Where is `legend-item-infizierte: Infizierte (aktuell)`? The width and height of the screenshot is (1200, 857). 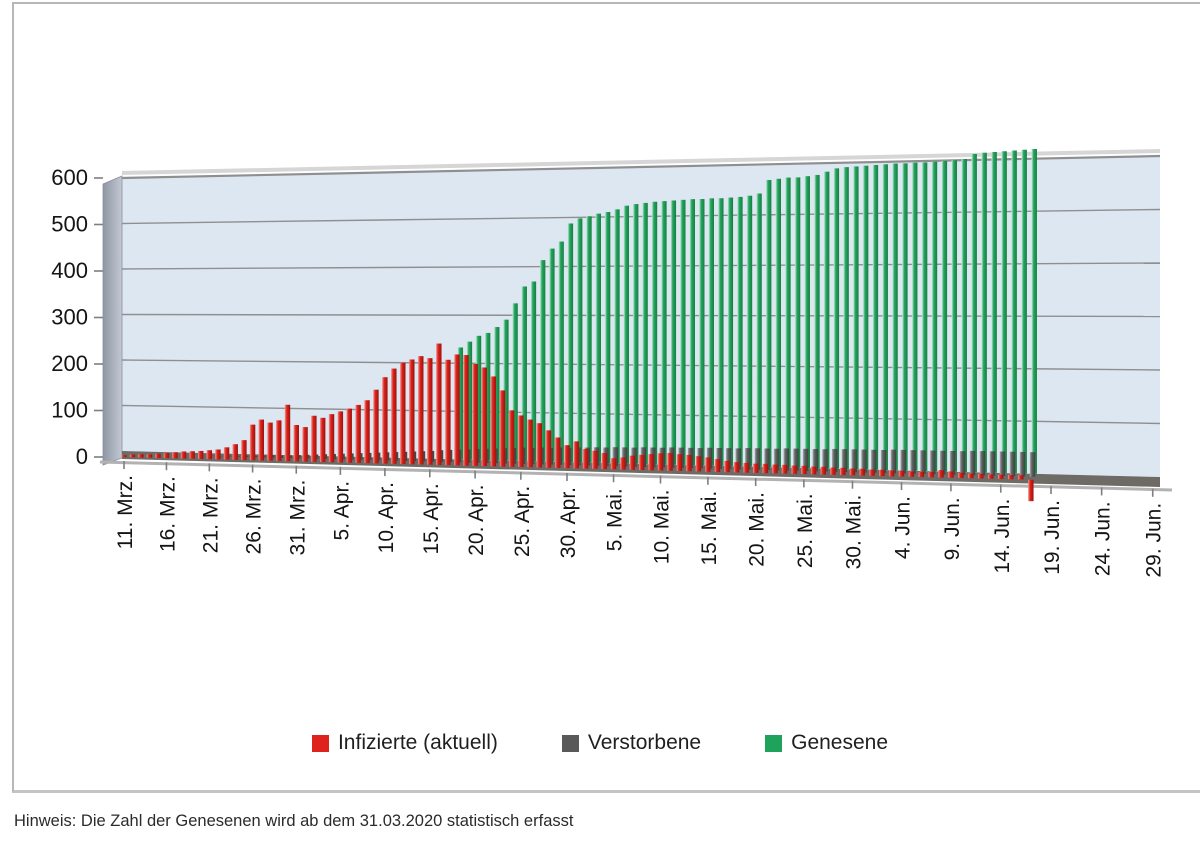
legend-item-infizierte: Infizierte (aktuell) is located at coordinates (404, 743).